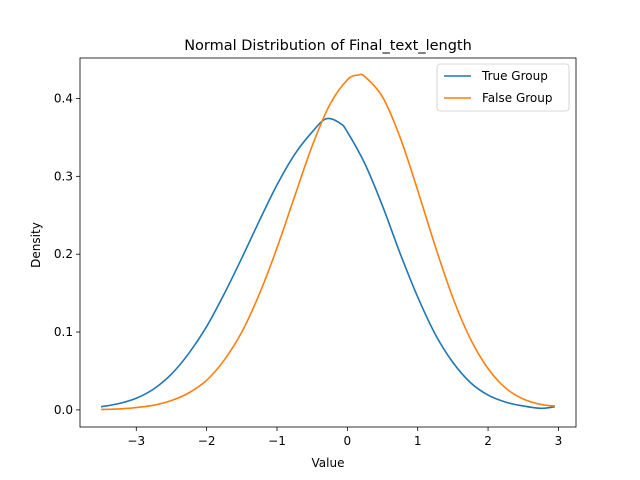 This screenshot has height=480, width=640. What do you see at coordinates (348, 441) in the screenshot?
I see `x-tick-label: 0` at bounding box center [348, 441].